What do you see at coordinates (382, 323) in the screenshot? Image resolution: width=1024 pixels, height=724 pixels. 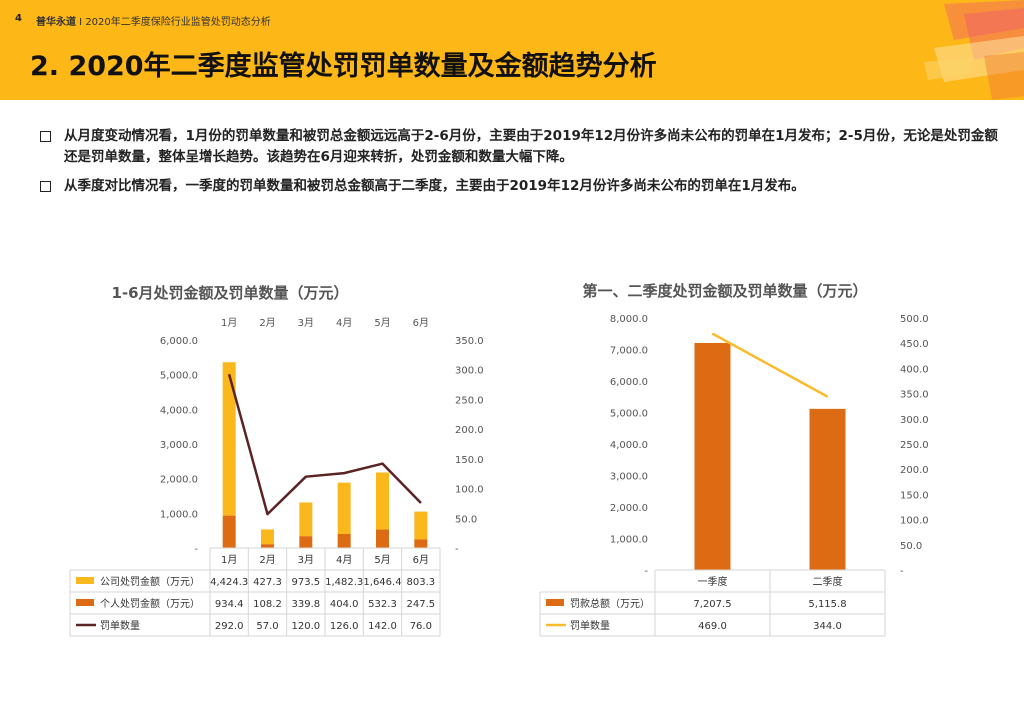 I see `x-axis-top-tick: 5月` at bounding box center [382, 323].